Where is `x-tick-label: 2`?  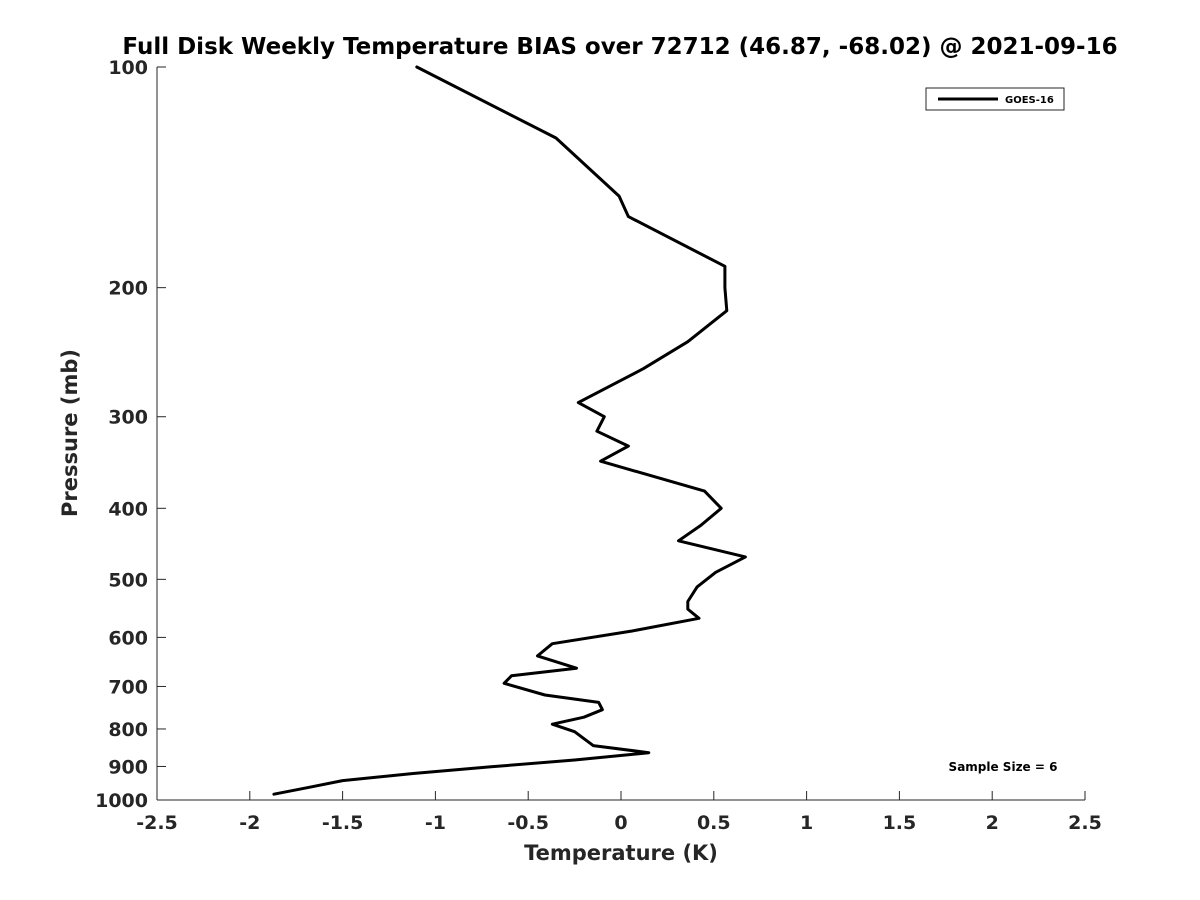 x-tick-label: 2 is located at coordinates (992, 823).